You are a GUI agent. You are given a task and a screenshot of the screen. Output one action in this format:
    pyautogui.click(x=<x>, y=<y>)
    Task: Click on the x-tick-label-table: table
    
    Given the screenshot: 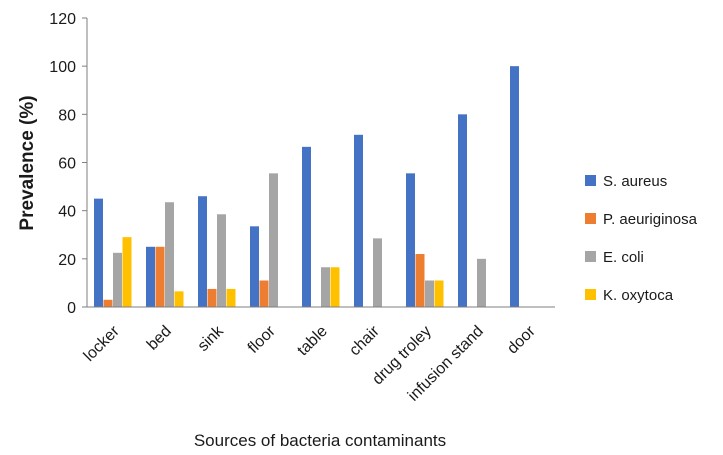 What is the action you would take?
    pyautogui.click(x=312, y=341)
    